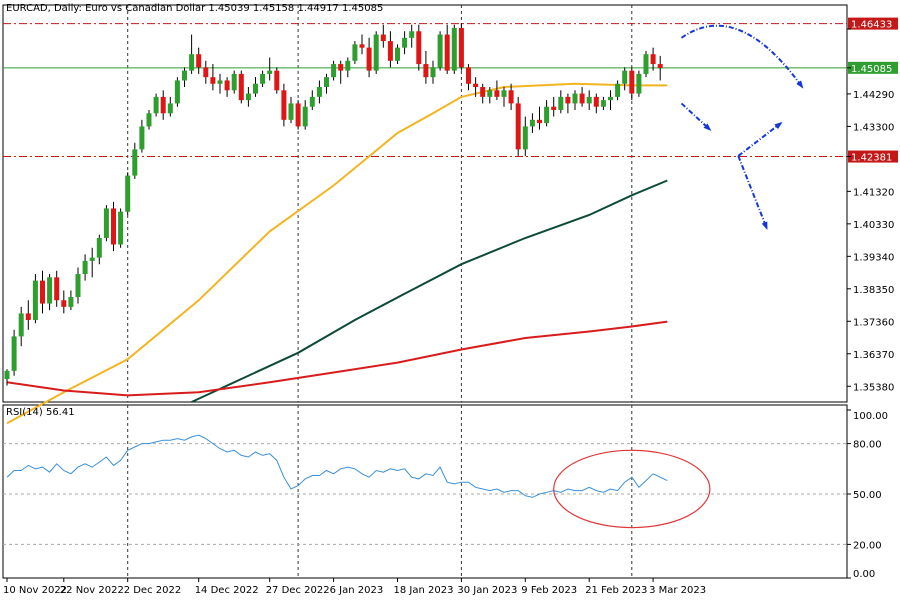 The height and width of the screenshot is (600, 900). Describe the element at coordinates (867, 495) in the screenshot. I see `rsi-tick-label: 50.00` at that location.